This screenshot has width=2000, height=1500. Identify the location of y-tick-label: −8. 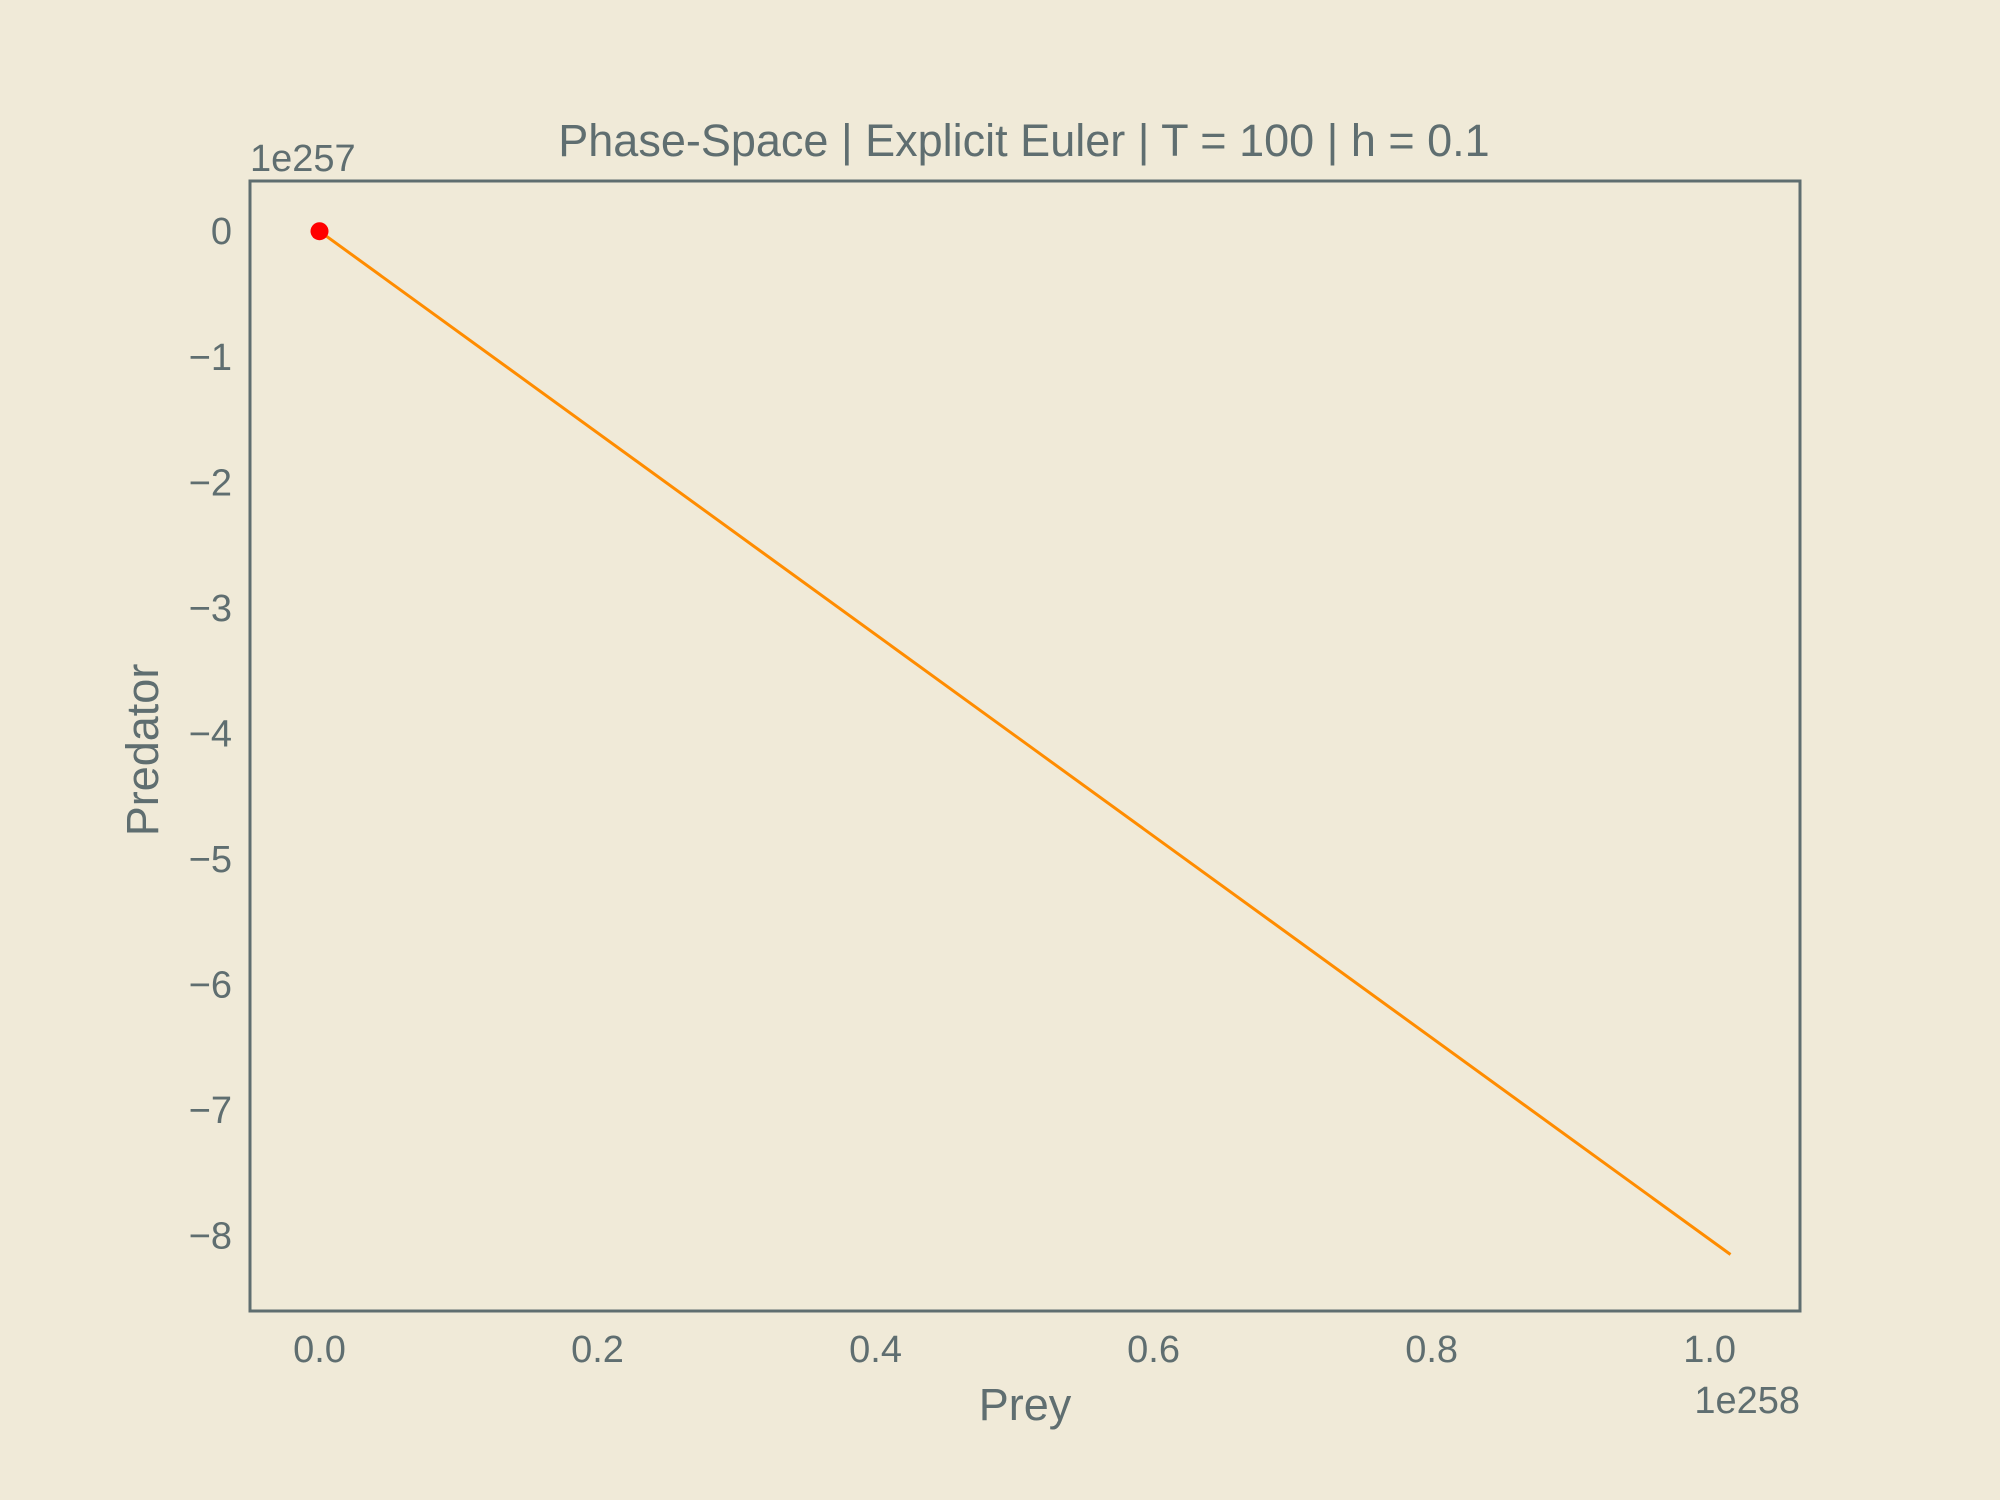
(210, 1237).